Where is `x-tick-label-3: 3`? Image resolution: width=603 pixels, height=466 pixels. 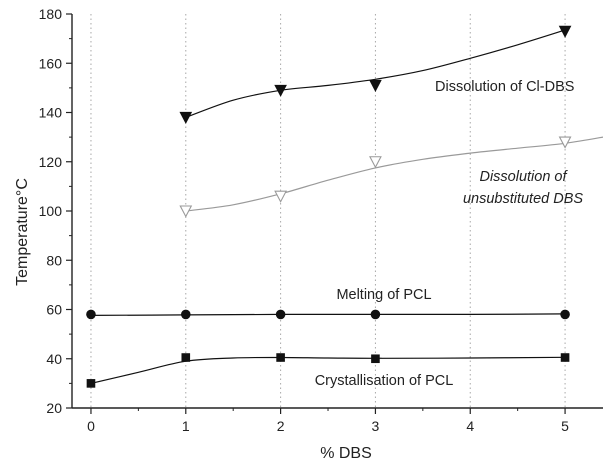 x-tick-label-3: 3 is located at coordinates (376, 426).